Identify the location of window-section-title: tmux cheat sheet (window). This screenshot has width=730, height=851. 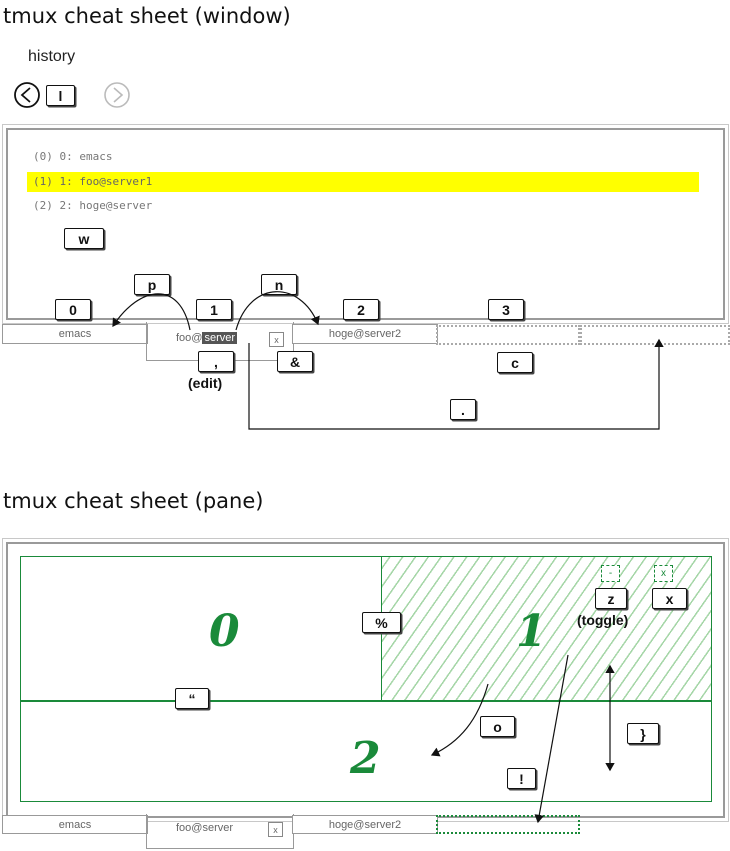
(147, 16).